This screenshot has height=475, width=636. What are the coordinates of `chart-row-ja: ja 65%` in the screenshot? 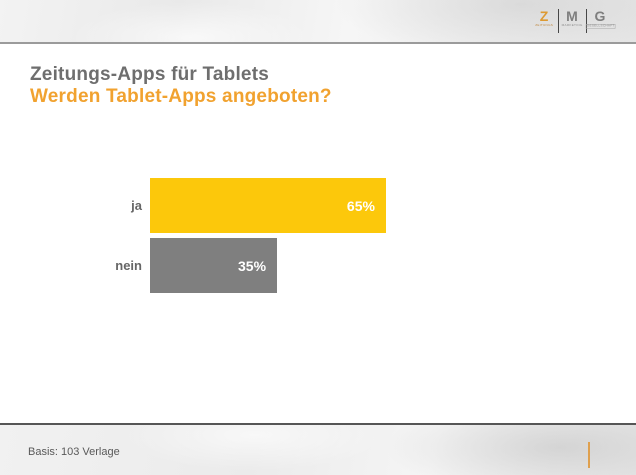 It's located at (271, 205).